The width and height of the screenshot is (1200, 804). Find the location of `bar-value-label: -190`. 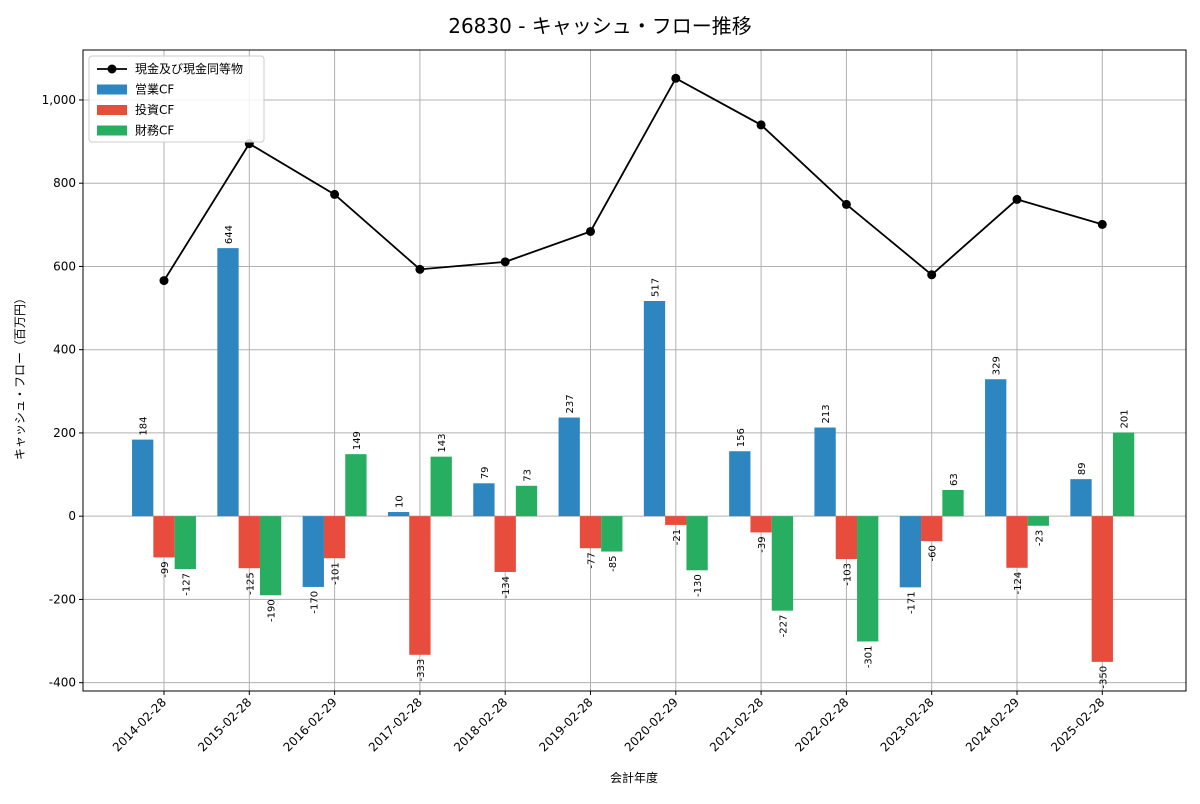

bar-value-label: -190 is located at coordinates (272, 610).